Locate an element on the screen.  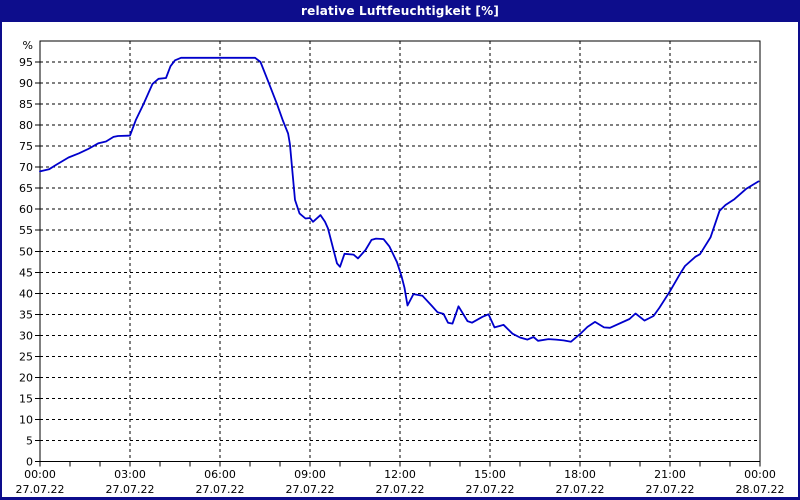
y-tick-label: 65 is located at coordinates (26, 188).